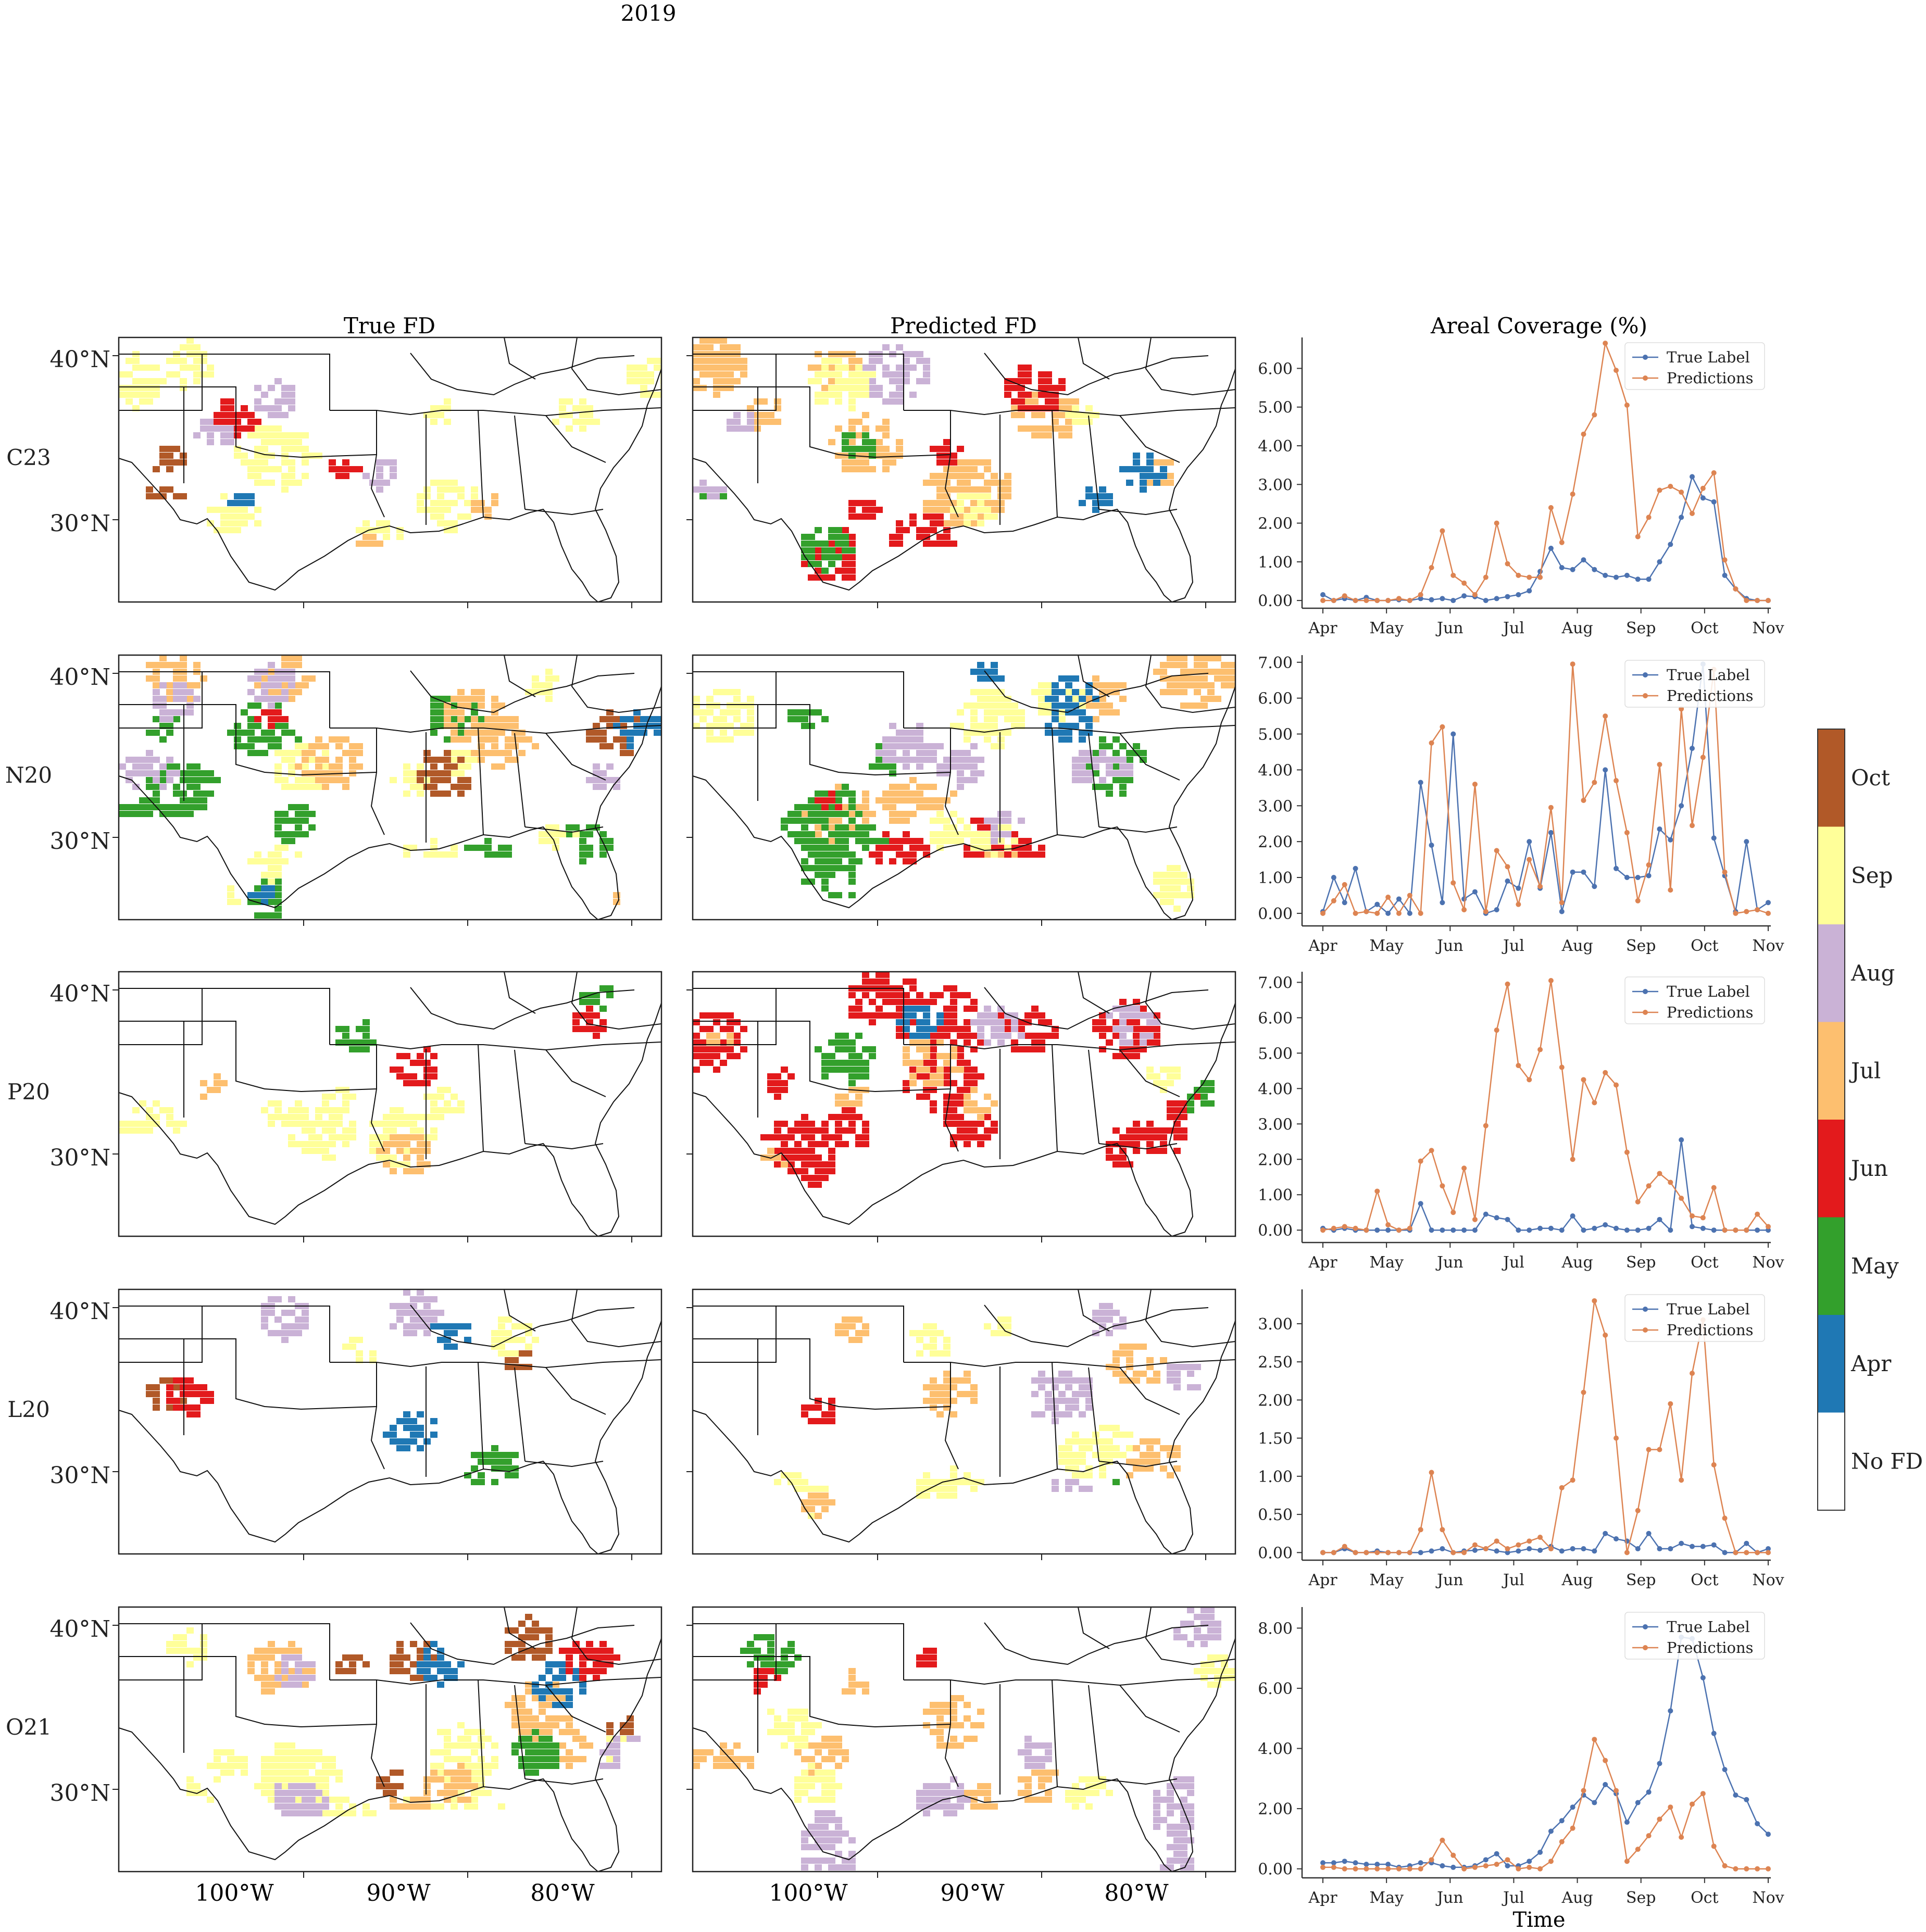 This screenshot has width=1926, height=1932. I want to click on state-borders, so click(391, 1065).